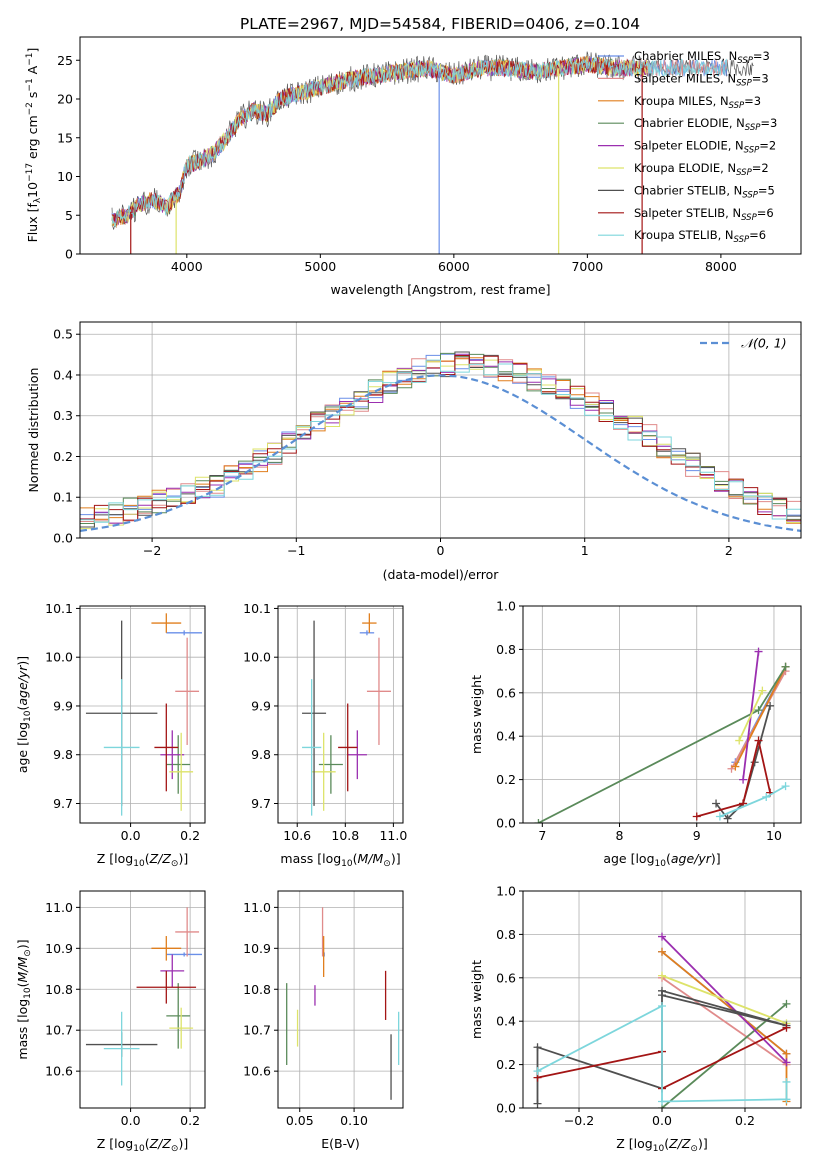  Describe the element at coordinates (774, 835) in the screenshot. I see `x-tick-label: 10` at that location.